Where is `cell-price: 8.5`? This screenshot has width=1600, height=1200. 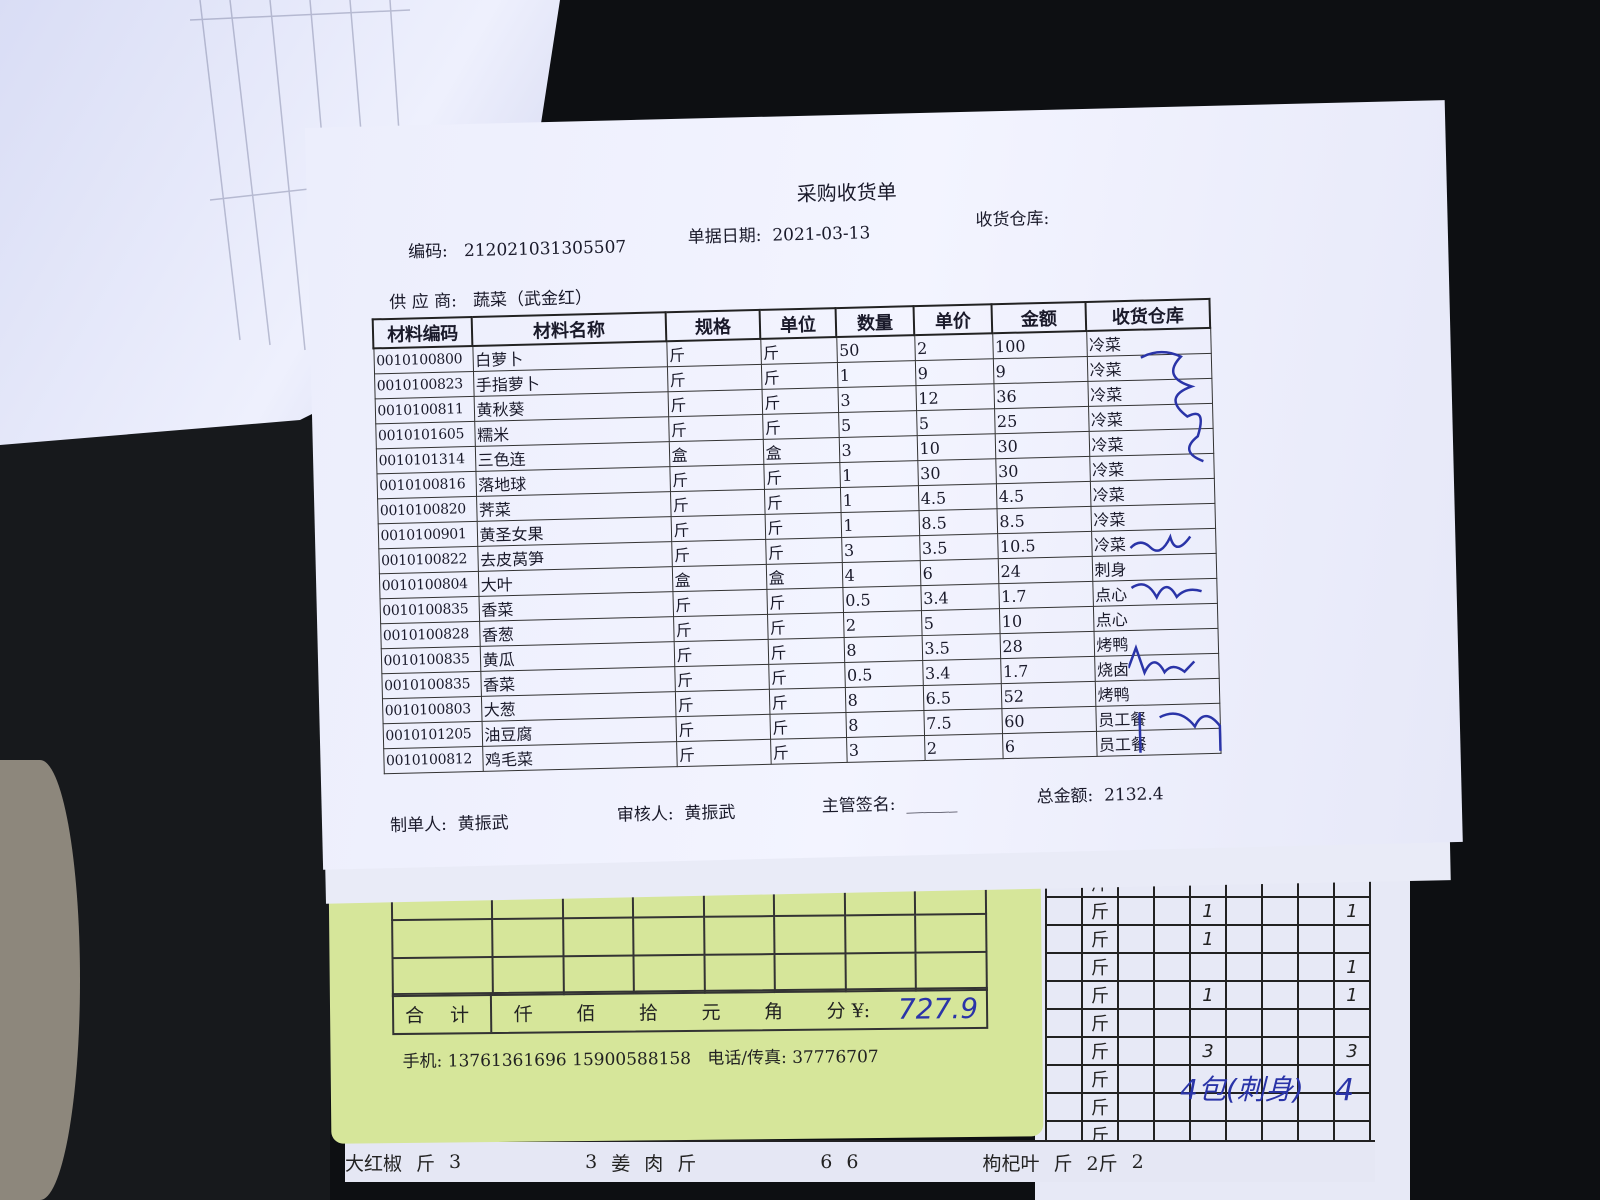 cell-price: 8.5 is located at coordinates (958, 522).